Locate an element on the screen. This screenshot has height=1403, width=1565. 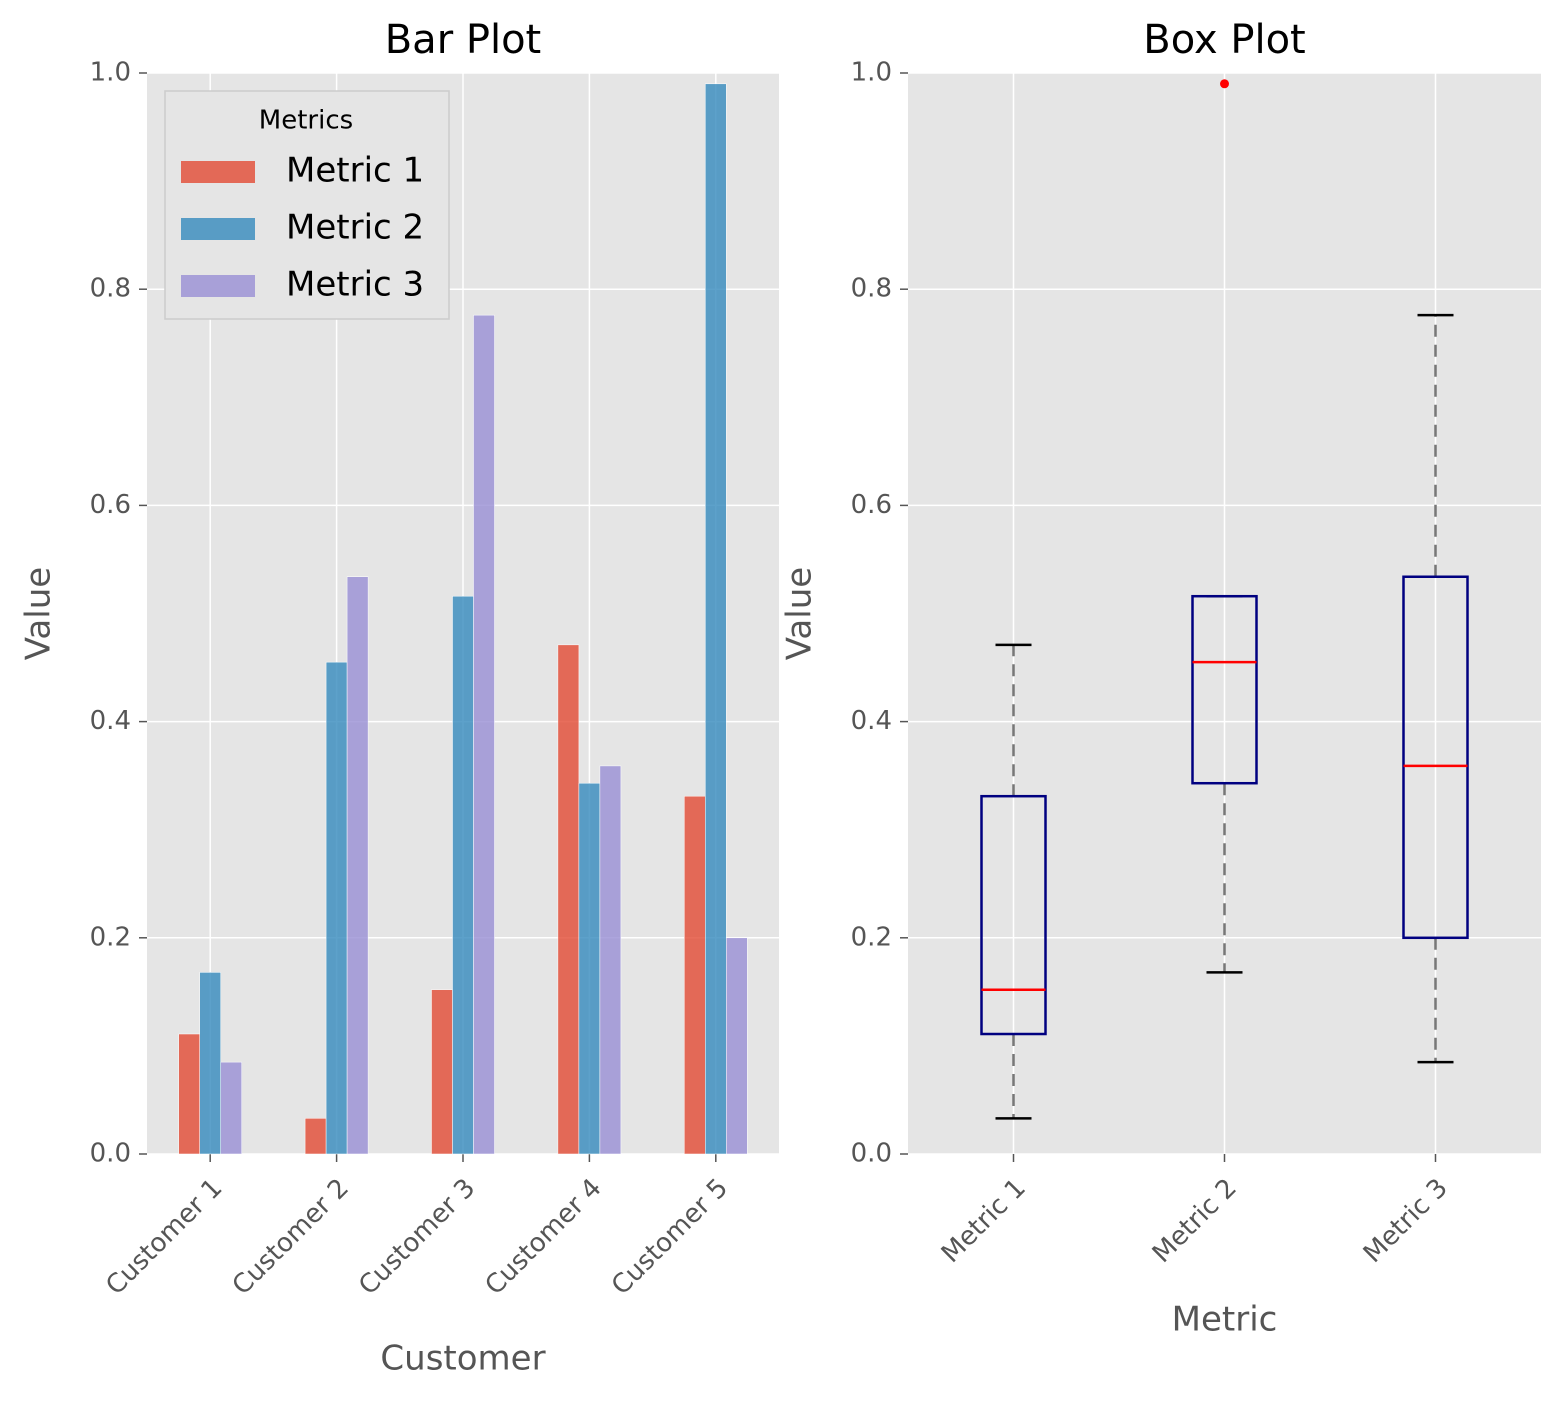
x-tick-label: Customer 3 is located at coordinates (417, 1237).